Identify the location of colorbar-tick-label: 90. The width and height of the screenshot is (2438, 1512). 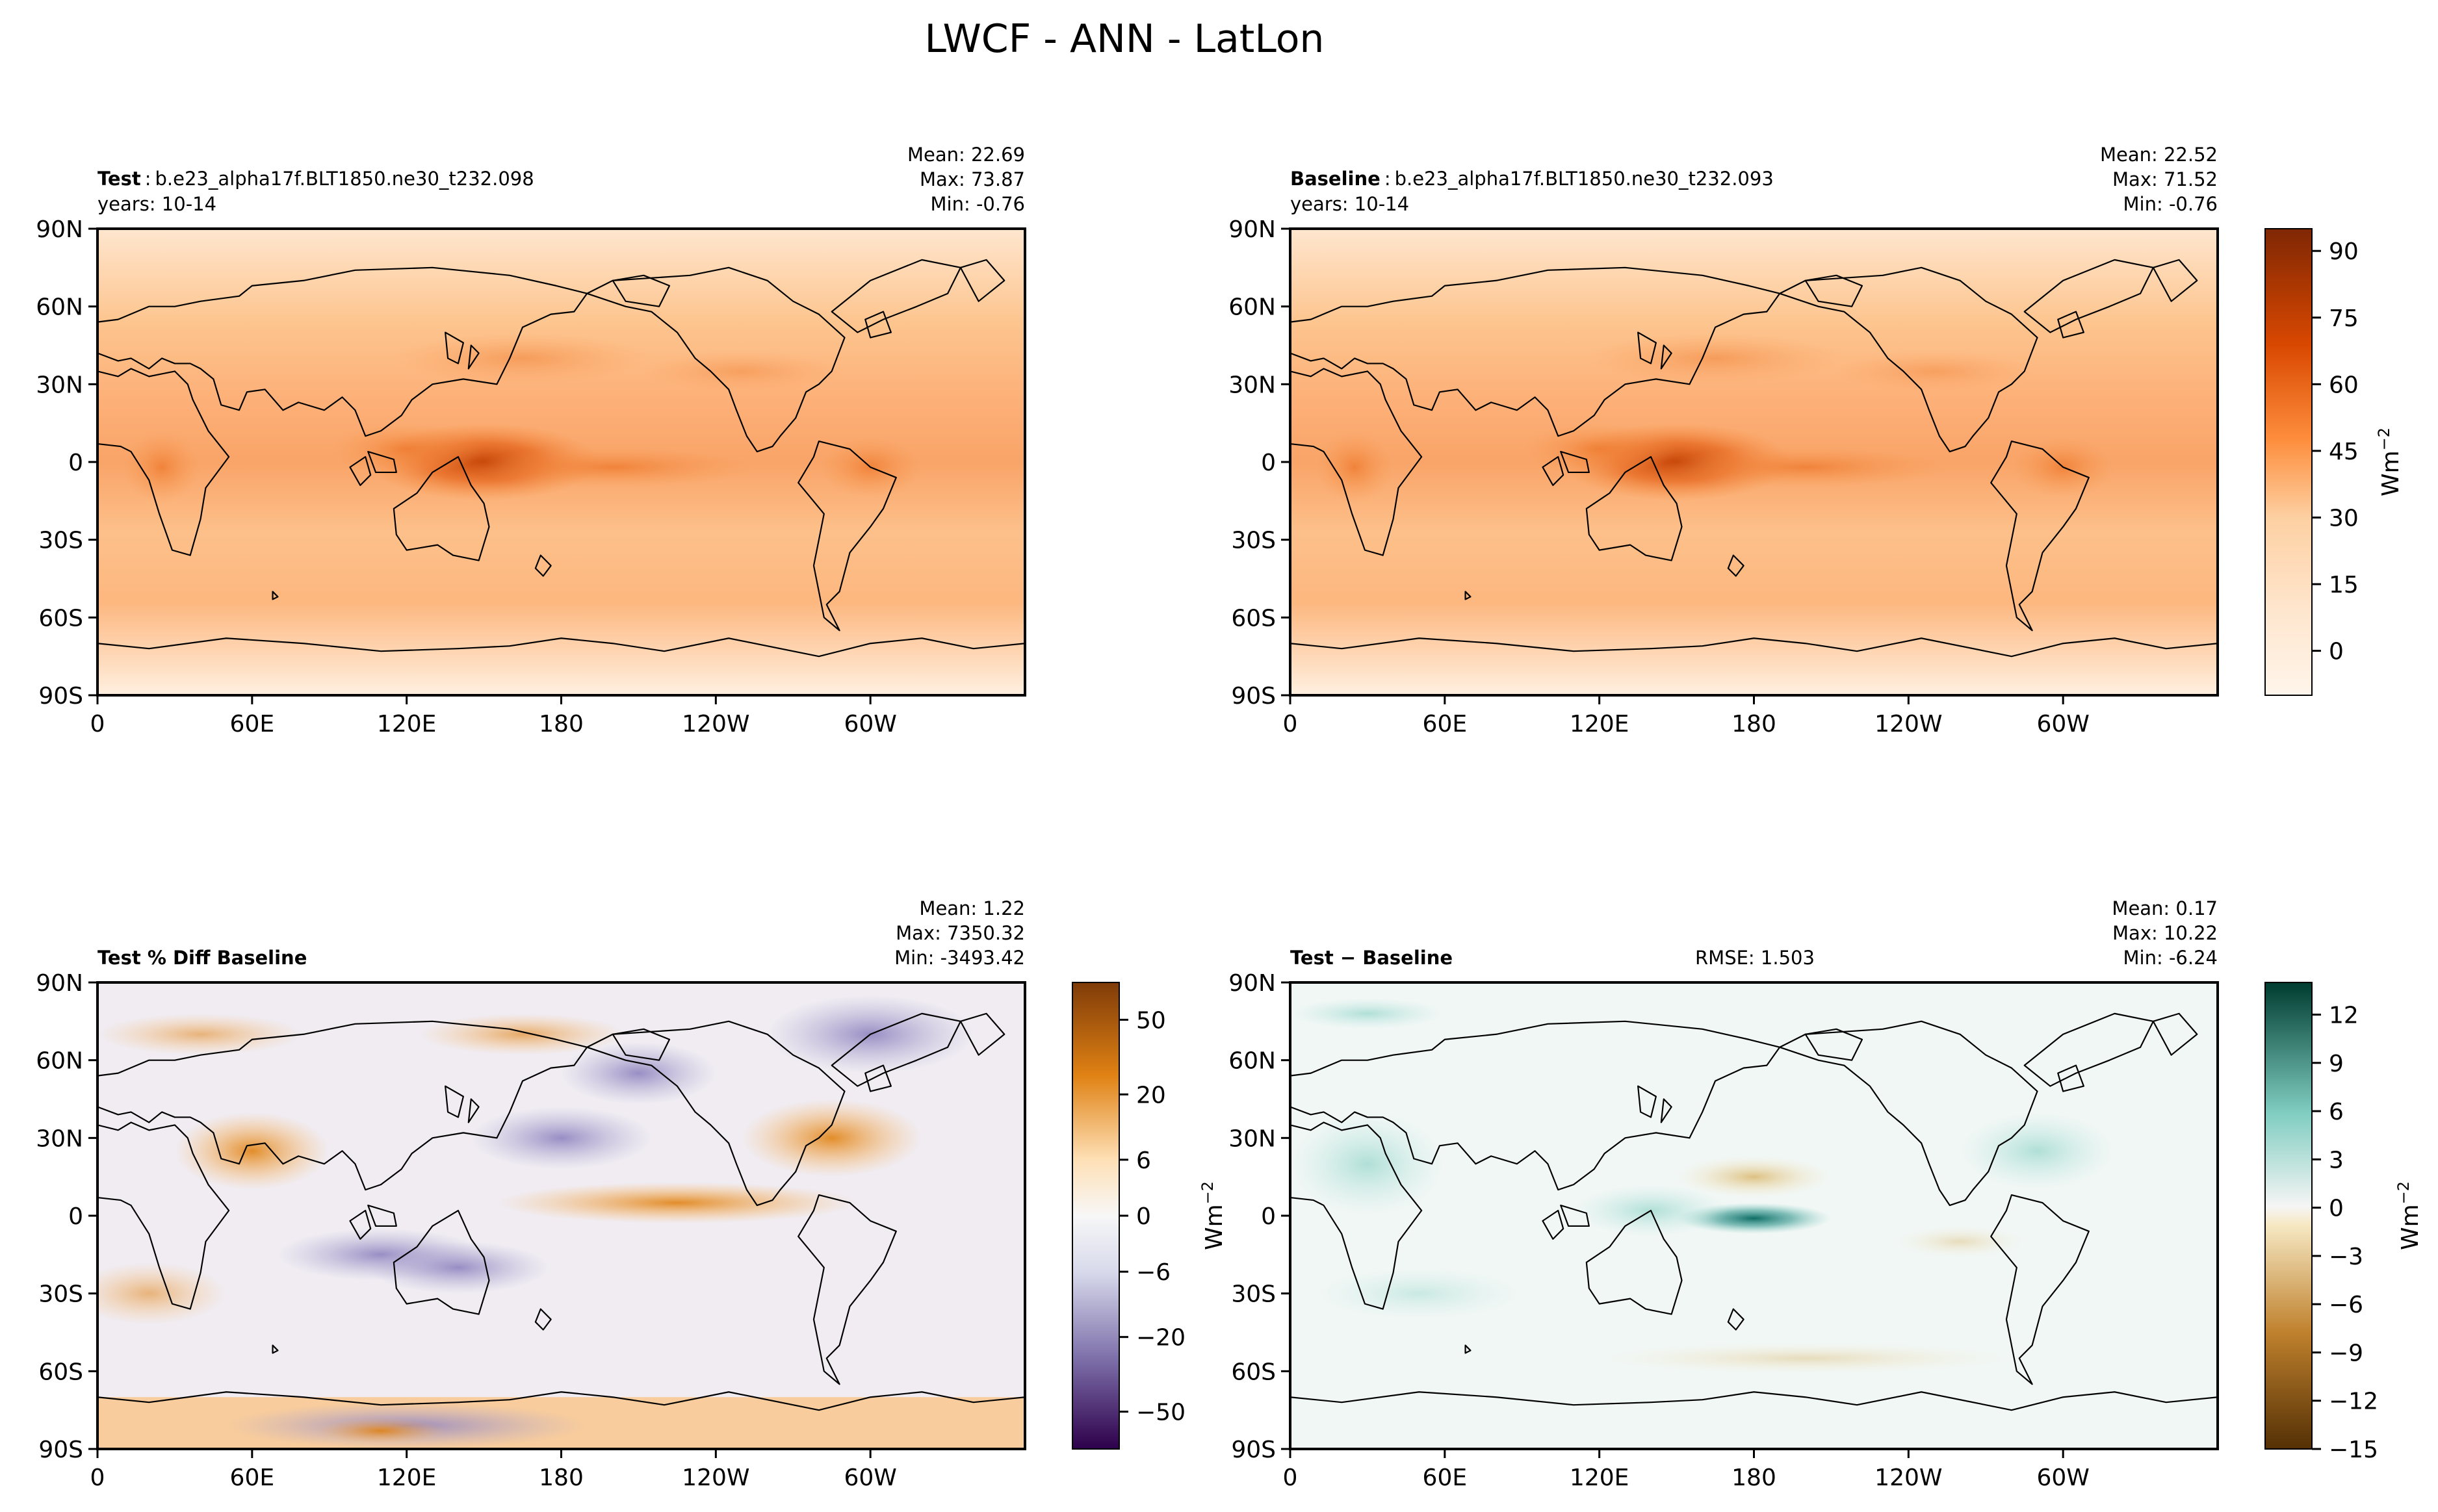
(2344, 251).